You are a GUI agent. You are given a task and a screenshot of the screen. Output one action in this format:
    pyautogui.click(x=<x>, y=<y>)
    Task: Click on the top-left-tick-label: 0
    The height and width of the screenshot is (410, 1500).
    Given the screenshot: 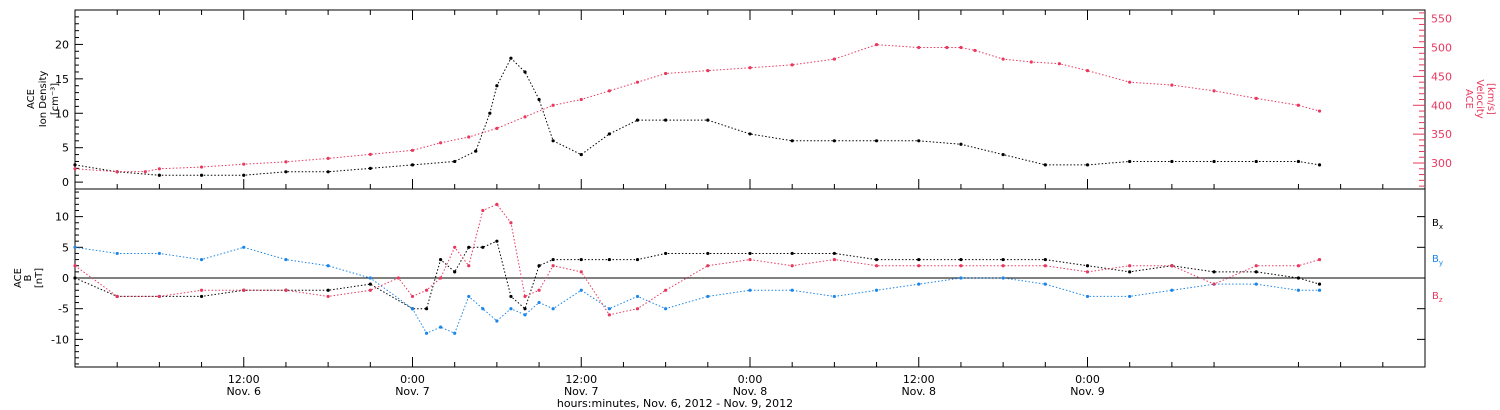 What is the action you would take?
    pyautogui.click(x=65, y=182)
    